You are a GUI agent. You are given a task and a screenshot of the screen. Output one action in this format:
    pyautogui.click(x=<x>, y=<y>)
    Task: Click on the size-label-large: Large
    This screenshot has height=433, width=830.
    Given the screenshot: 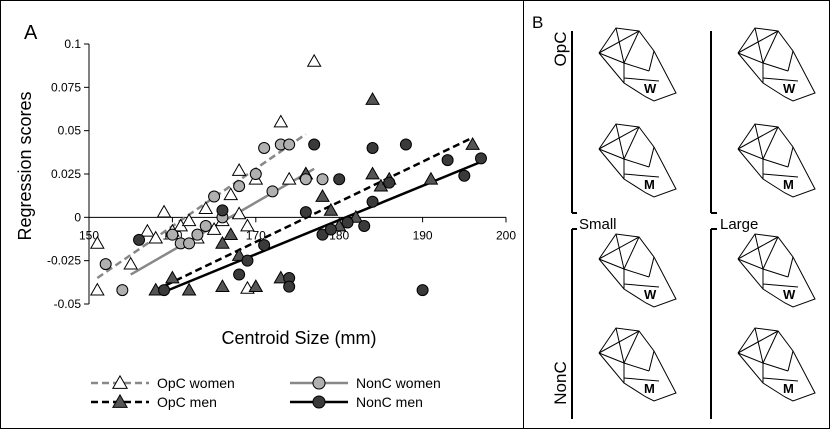 What is the action you would take?
    pyautogui.click(x=739, y=224)
    